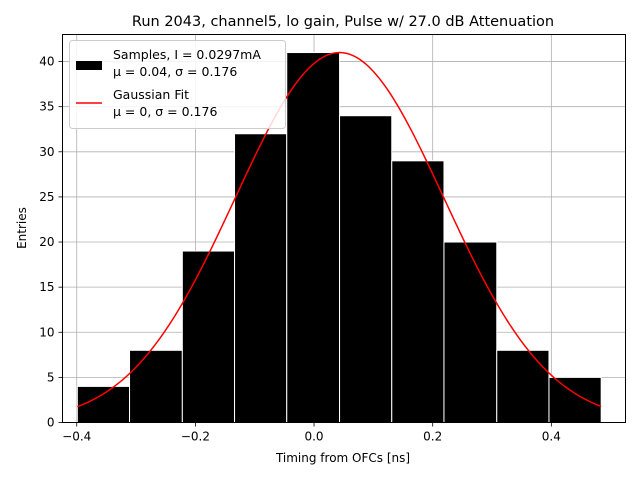 The image size is (640, 480). Describe the element at coordinates (51, 423) in the screenshot. I see `y-tick-label: 0` at that location.